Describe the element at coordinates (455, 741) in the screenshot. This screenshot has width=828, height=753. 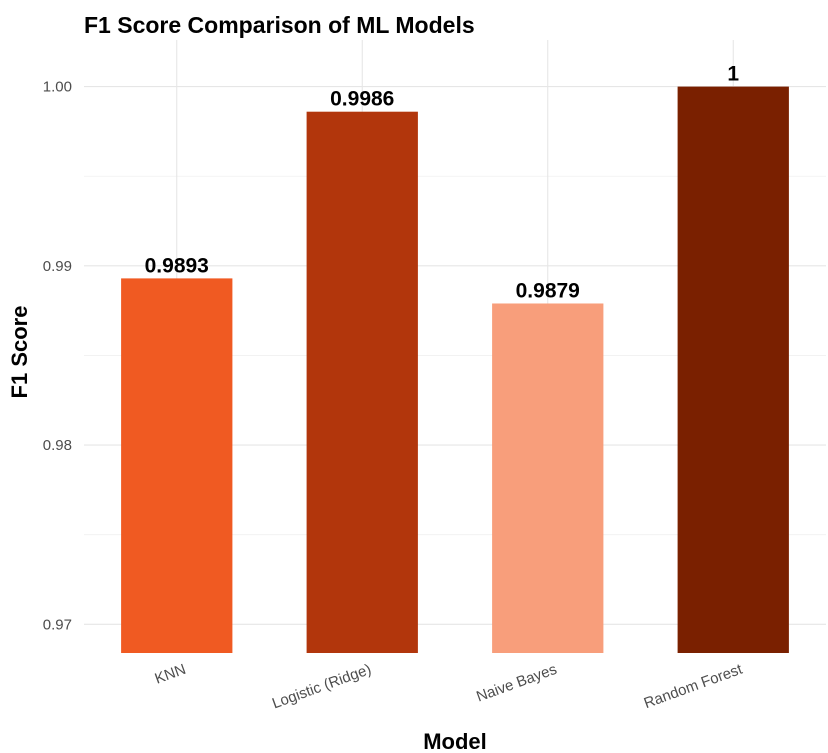
I see `x-axis-title: Model` at that location.